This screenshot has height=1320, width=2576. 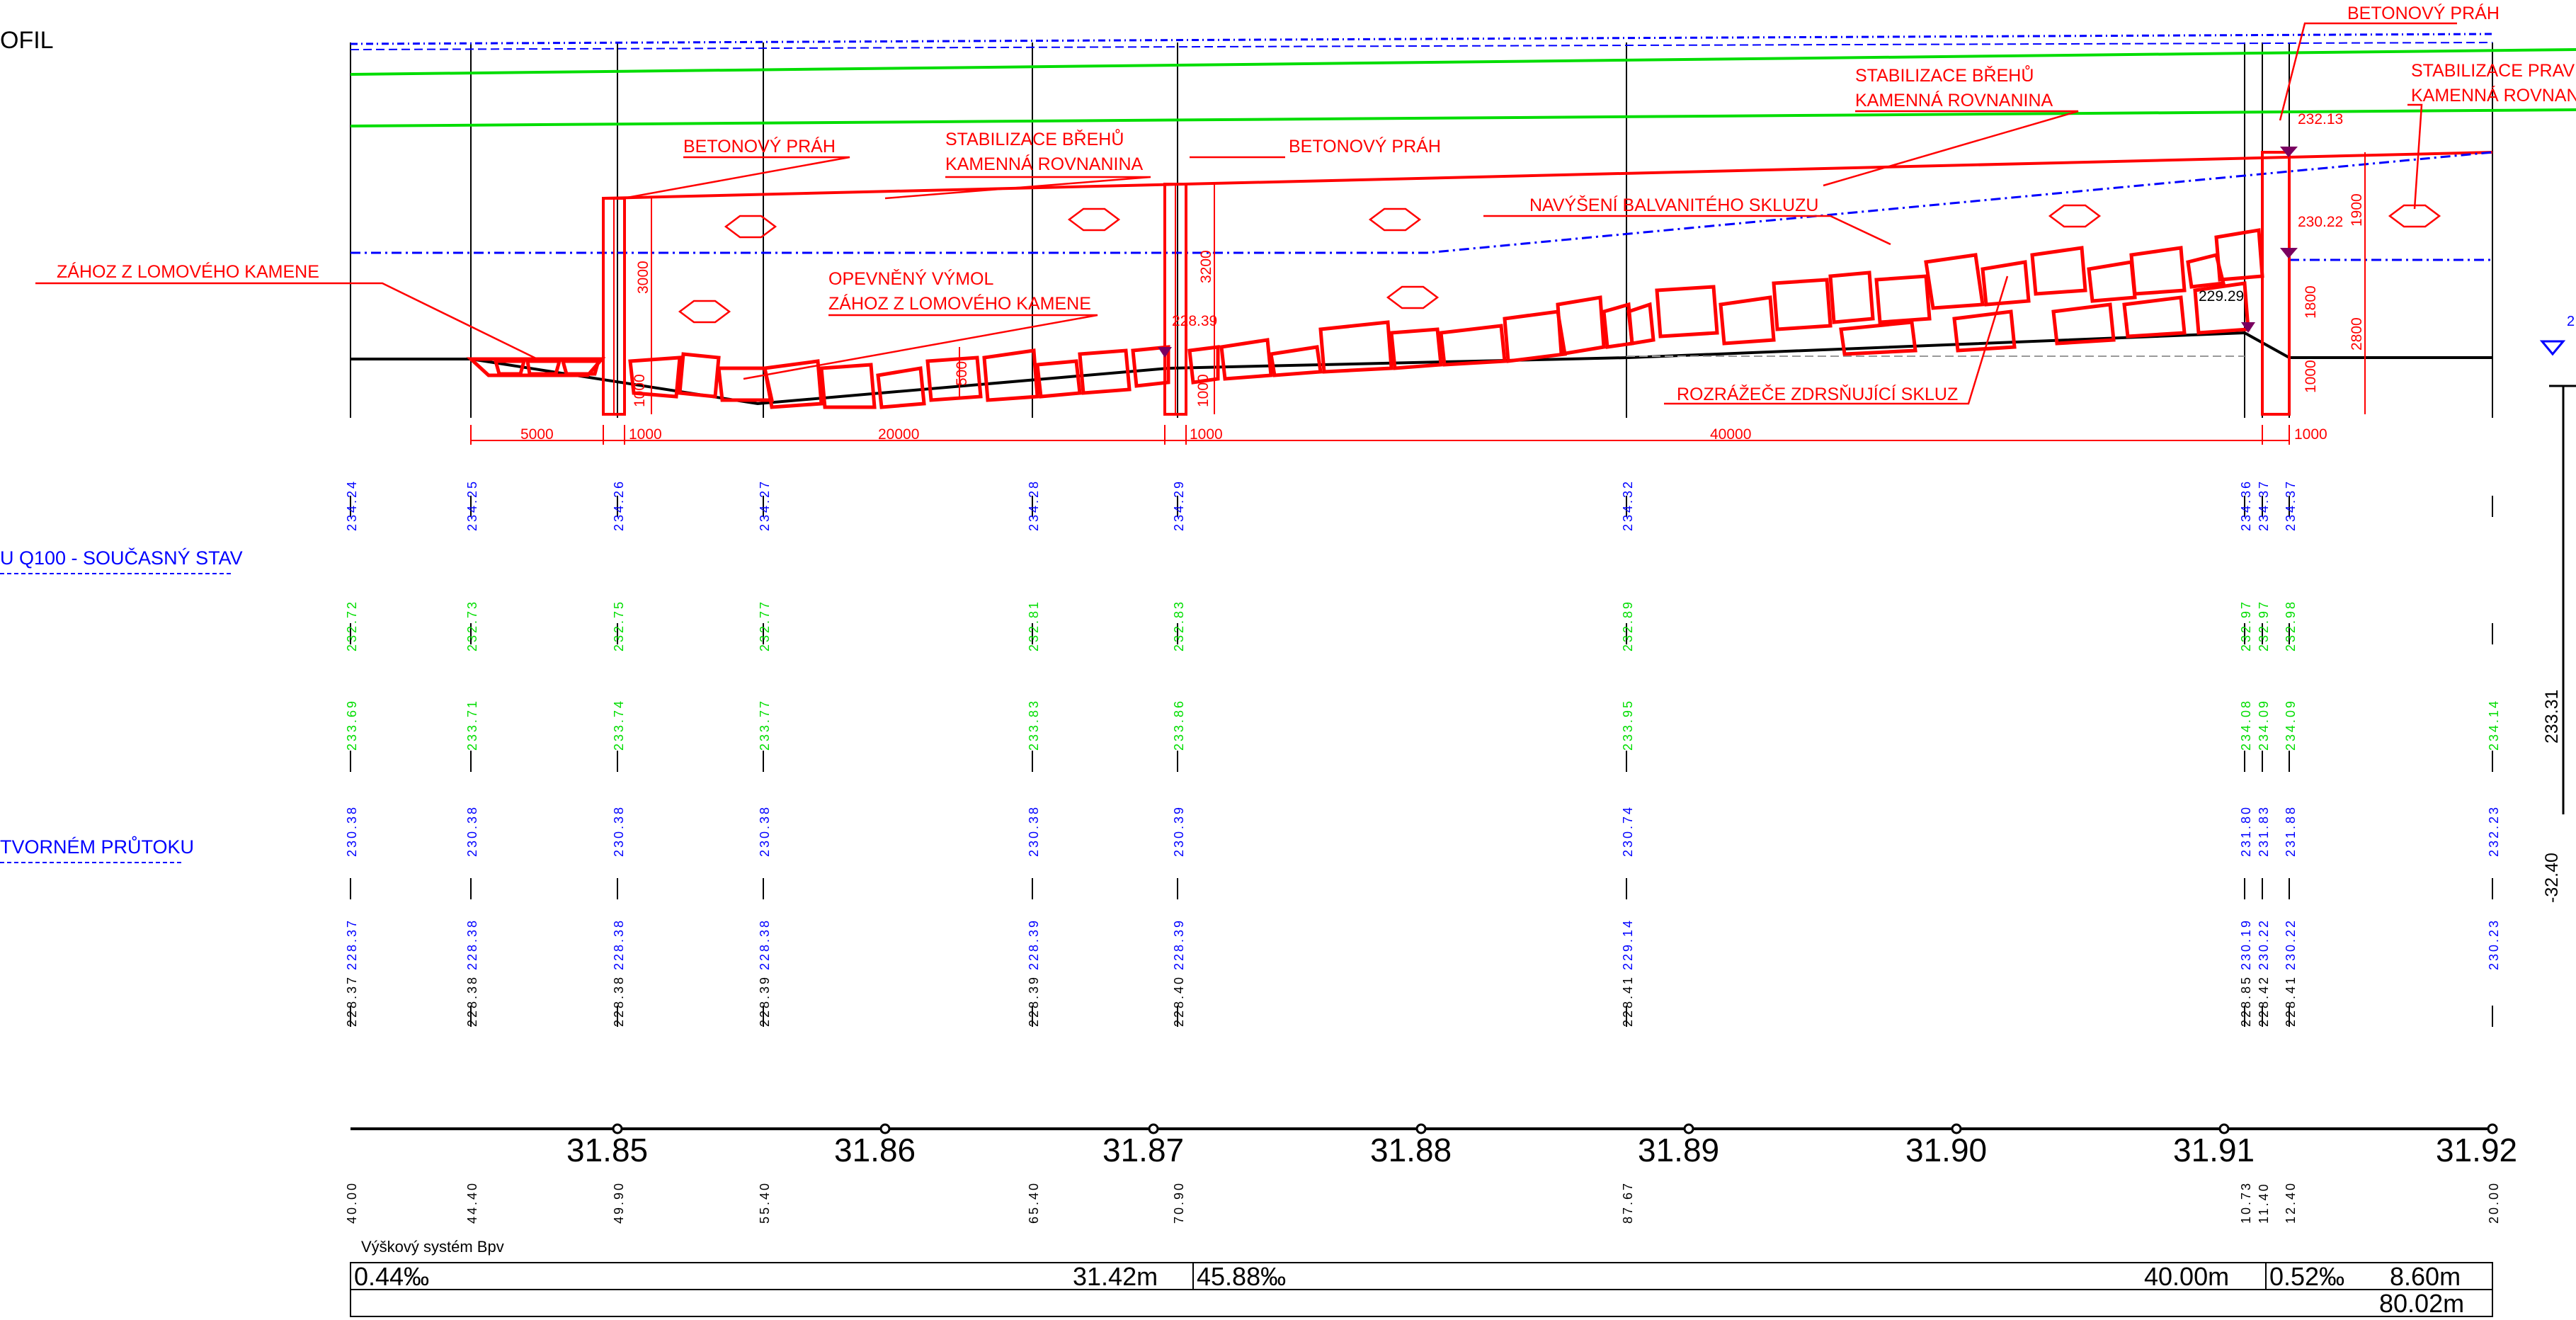 I want to click on station-value: 234.24, so click(x=352, y=505).